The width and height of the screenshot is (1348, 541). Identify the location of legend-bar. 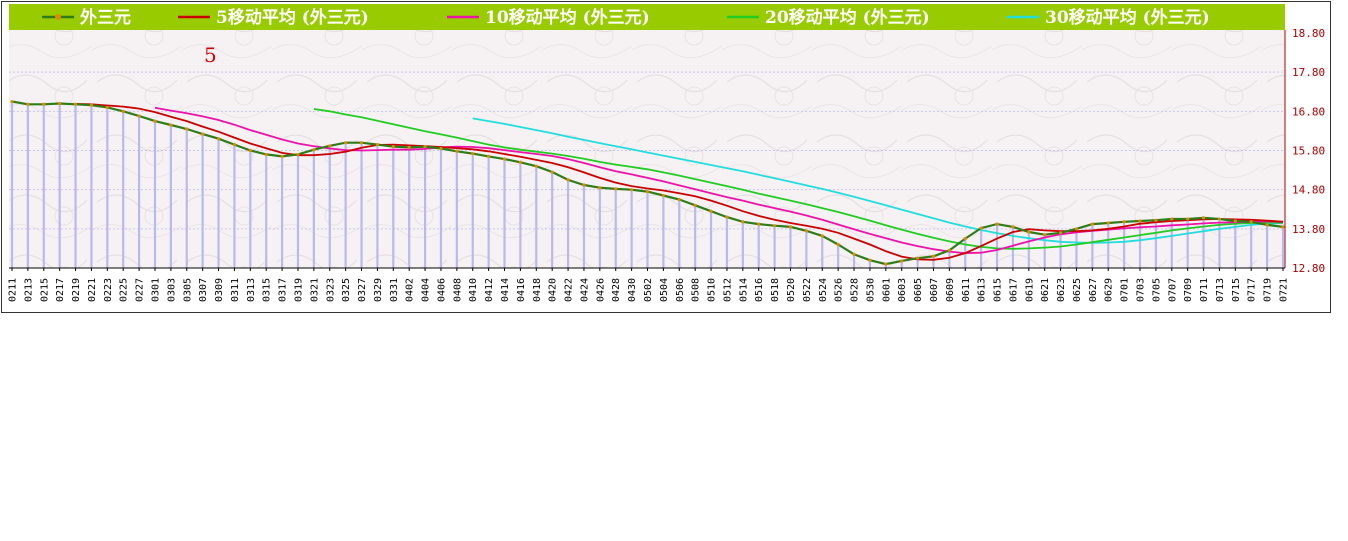
(647, 17).